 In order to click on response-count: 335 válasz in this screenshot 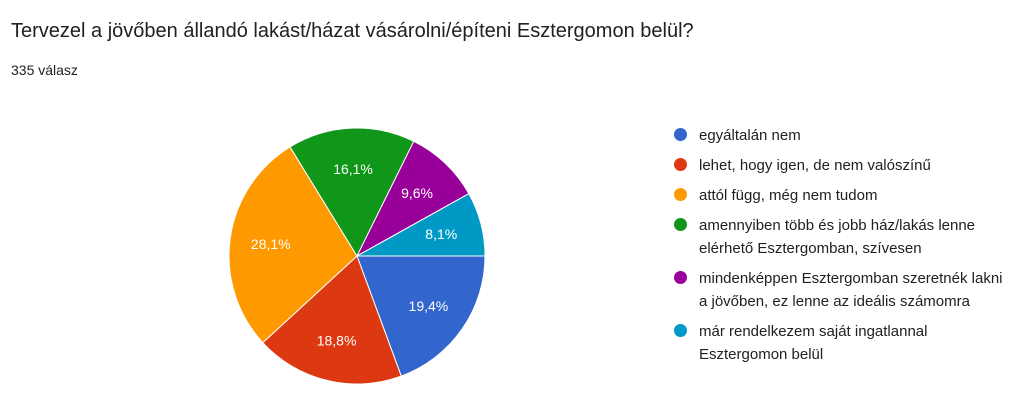, I will do `click(44, 70)`.